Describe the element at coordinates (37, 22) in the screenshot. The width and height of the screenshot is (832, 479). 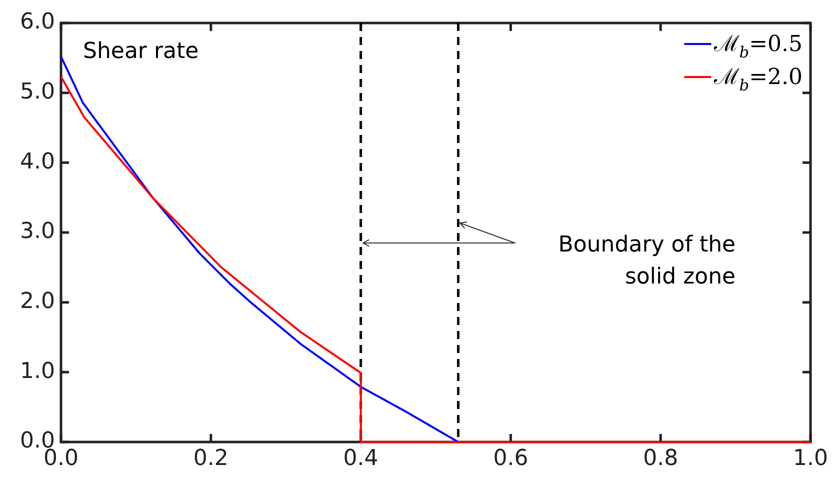
I see `y-tick-label: 6.0` at that location.